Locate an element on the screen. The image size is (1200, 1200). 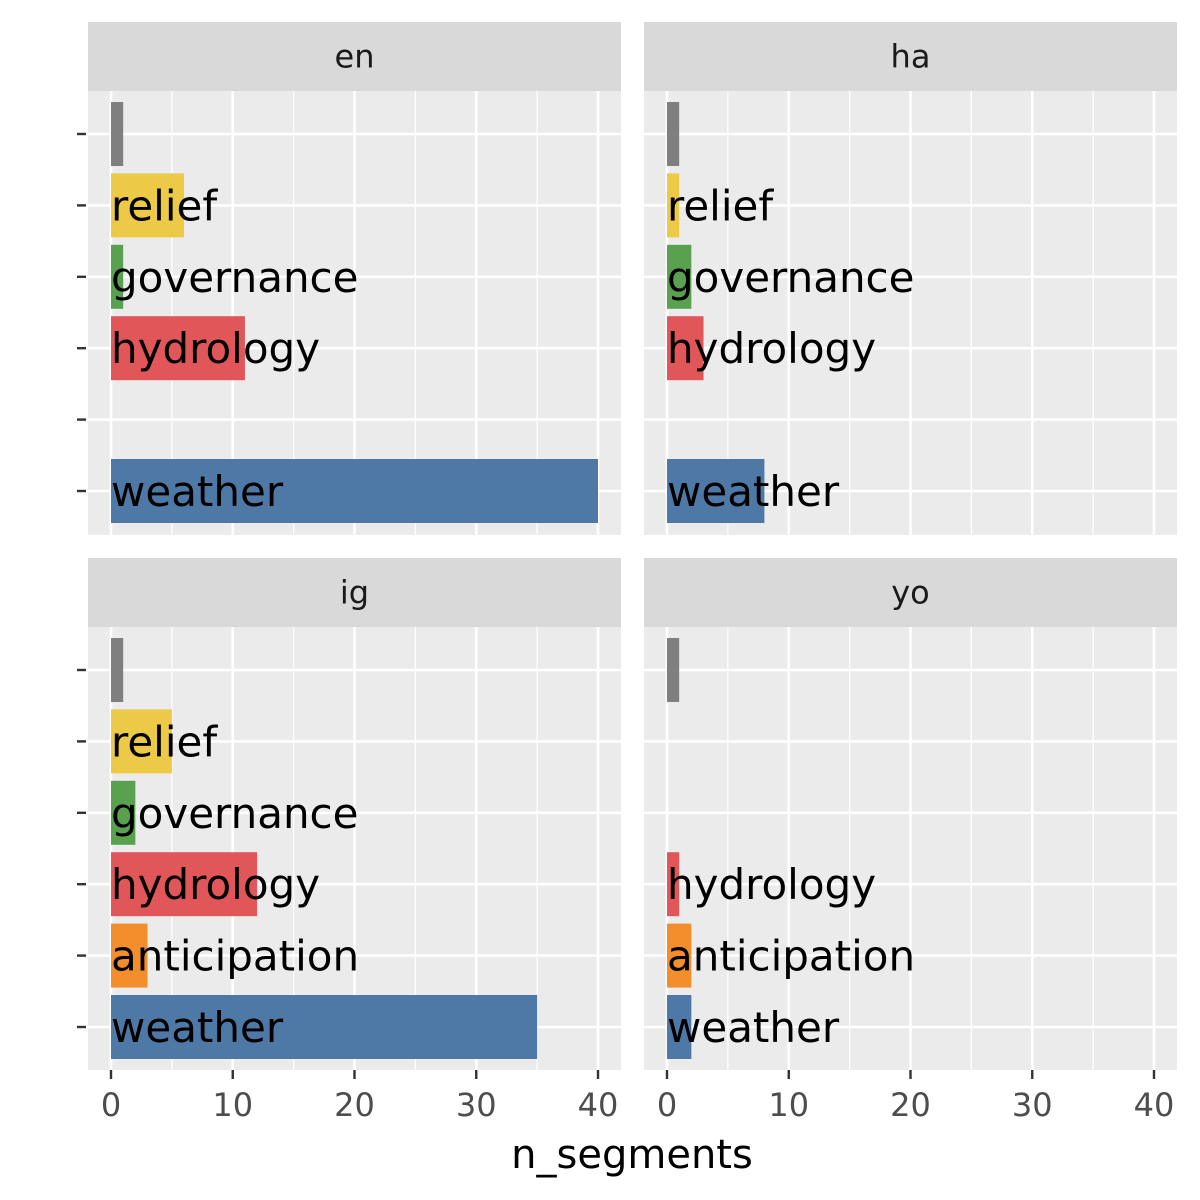
bar-unlabeled-yo is located at coordinates (673, 670).